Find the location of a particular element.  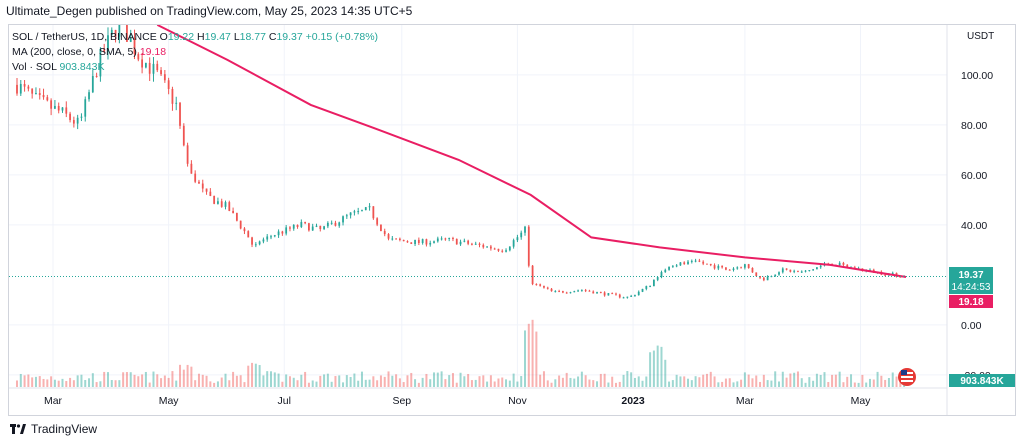

volume-tag-value: 903.843K is located at coordinates (982, 381).